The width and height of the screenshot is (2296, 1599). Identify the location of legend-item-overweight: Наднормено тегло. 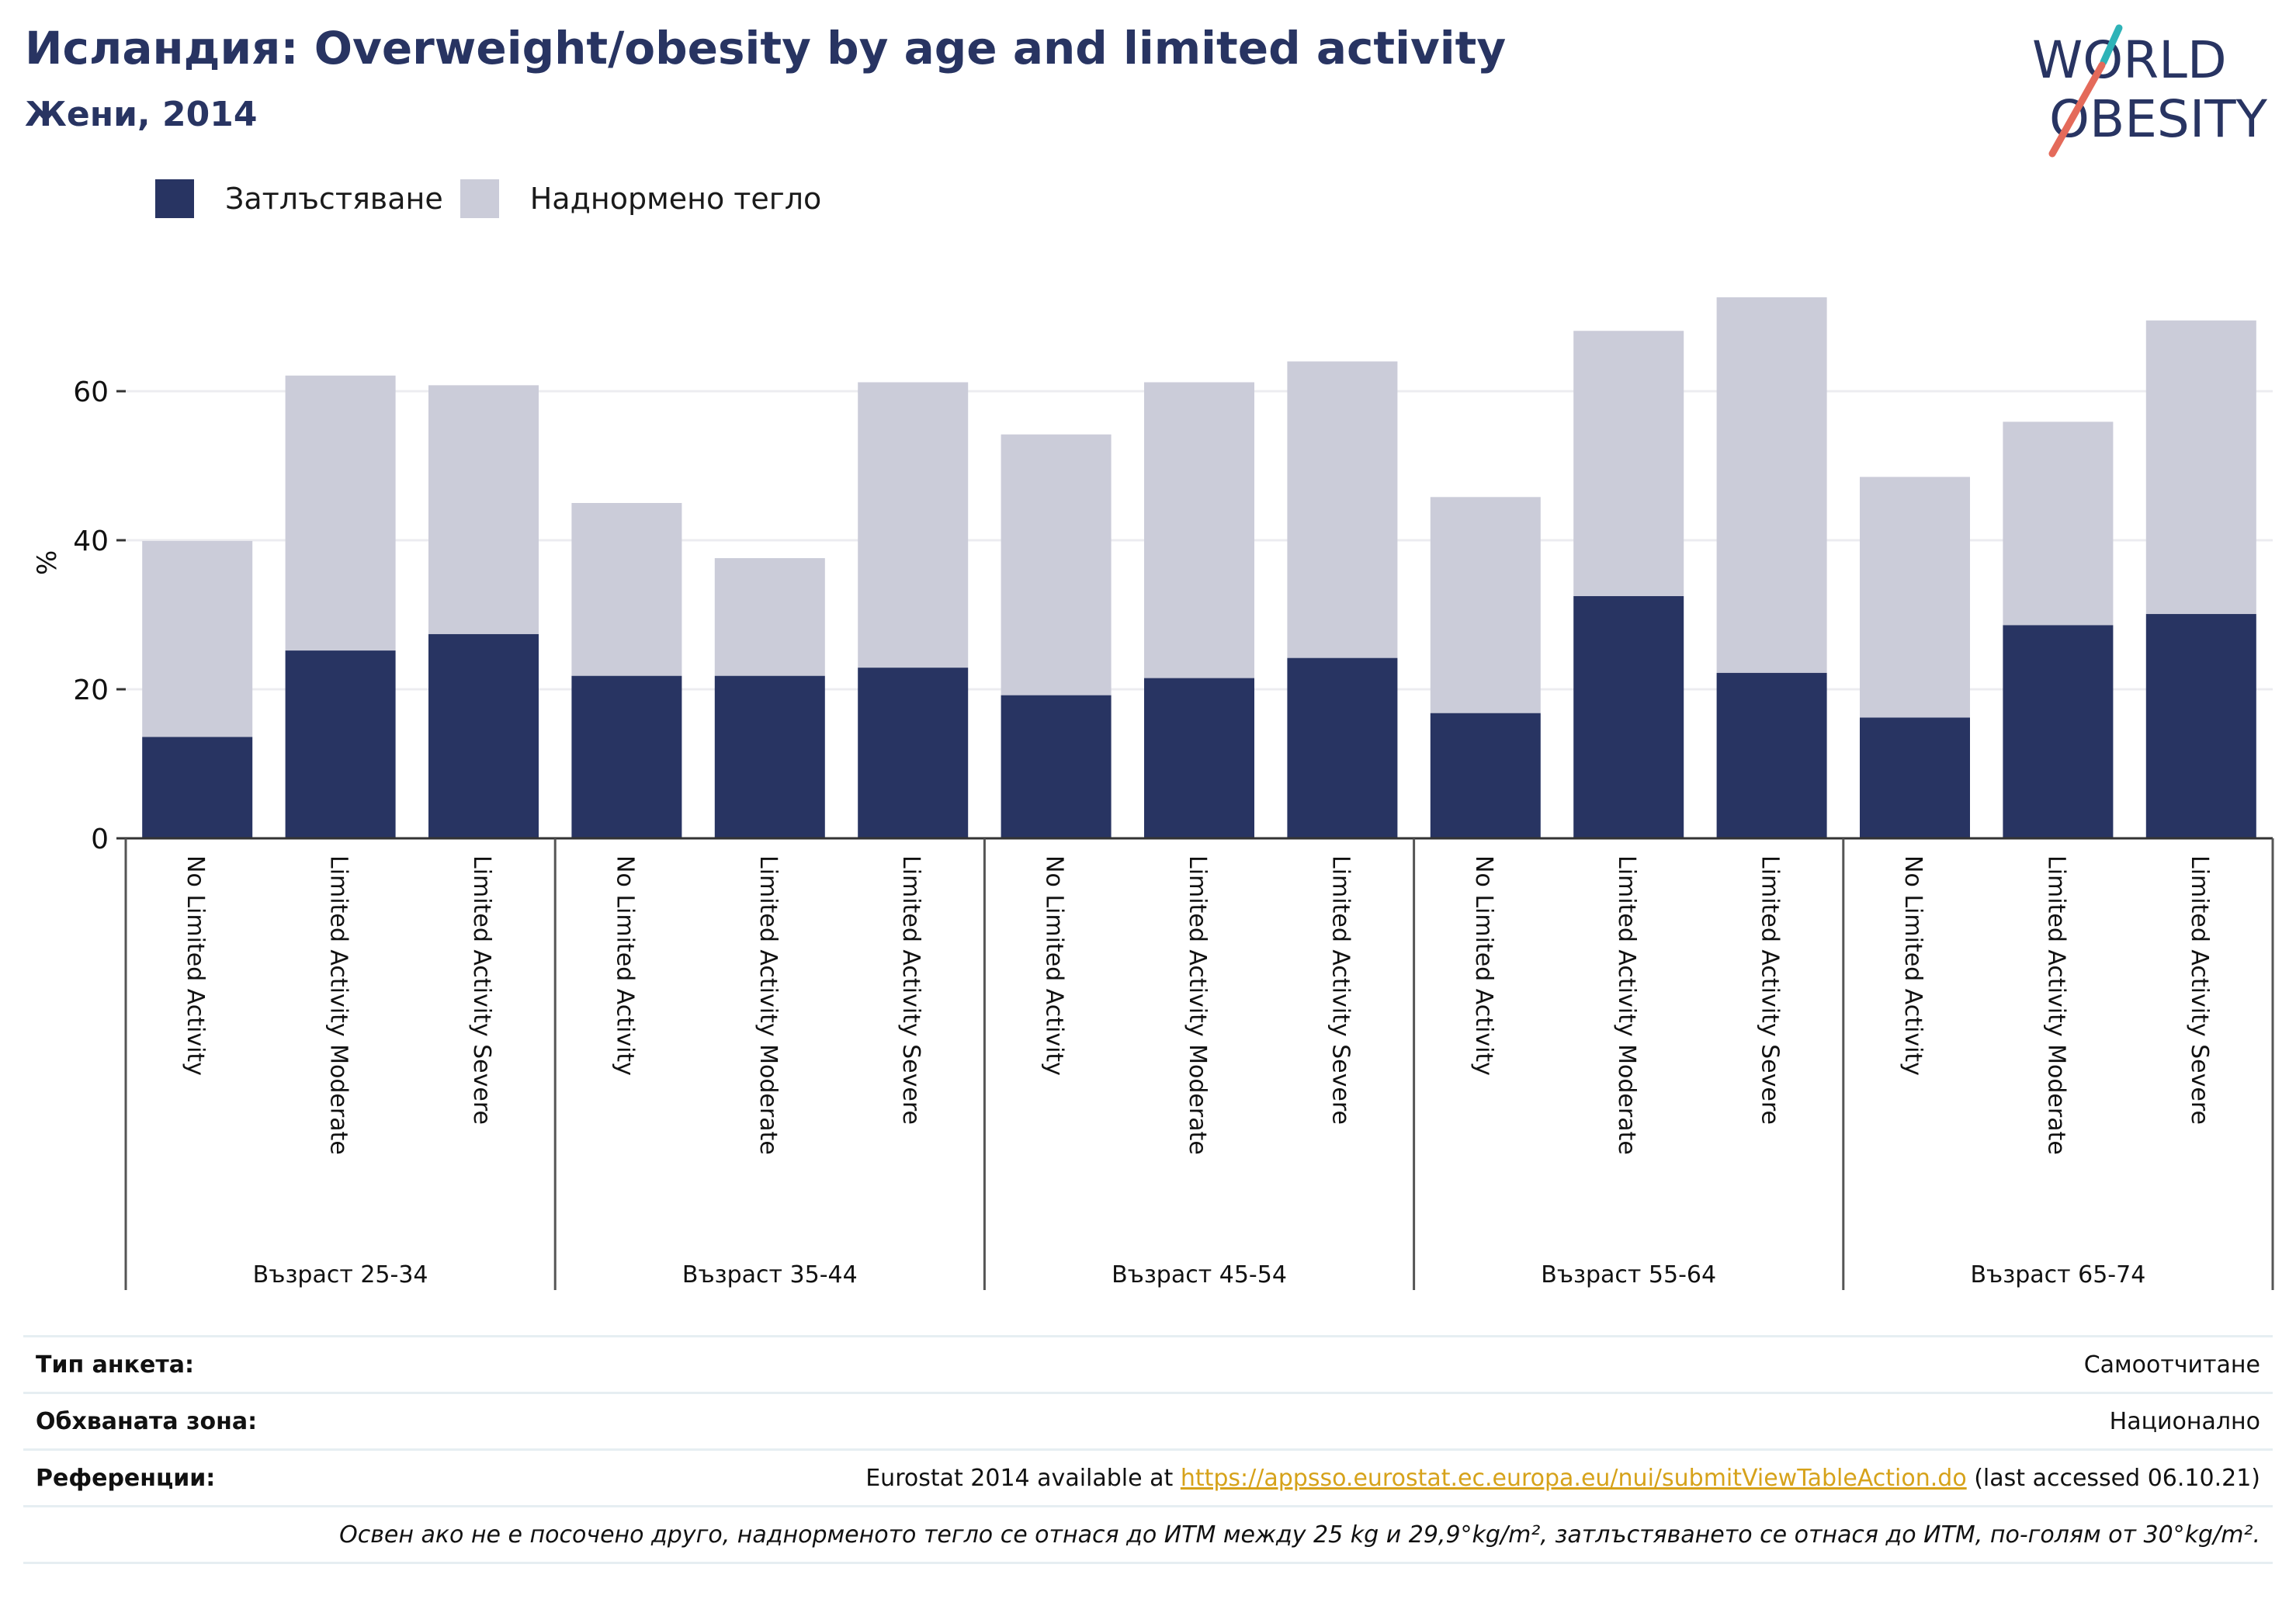
(641, 198).